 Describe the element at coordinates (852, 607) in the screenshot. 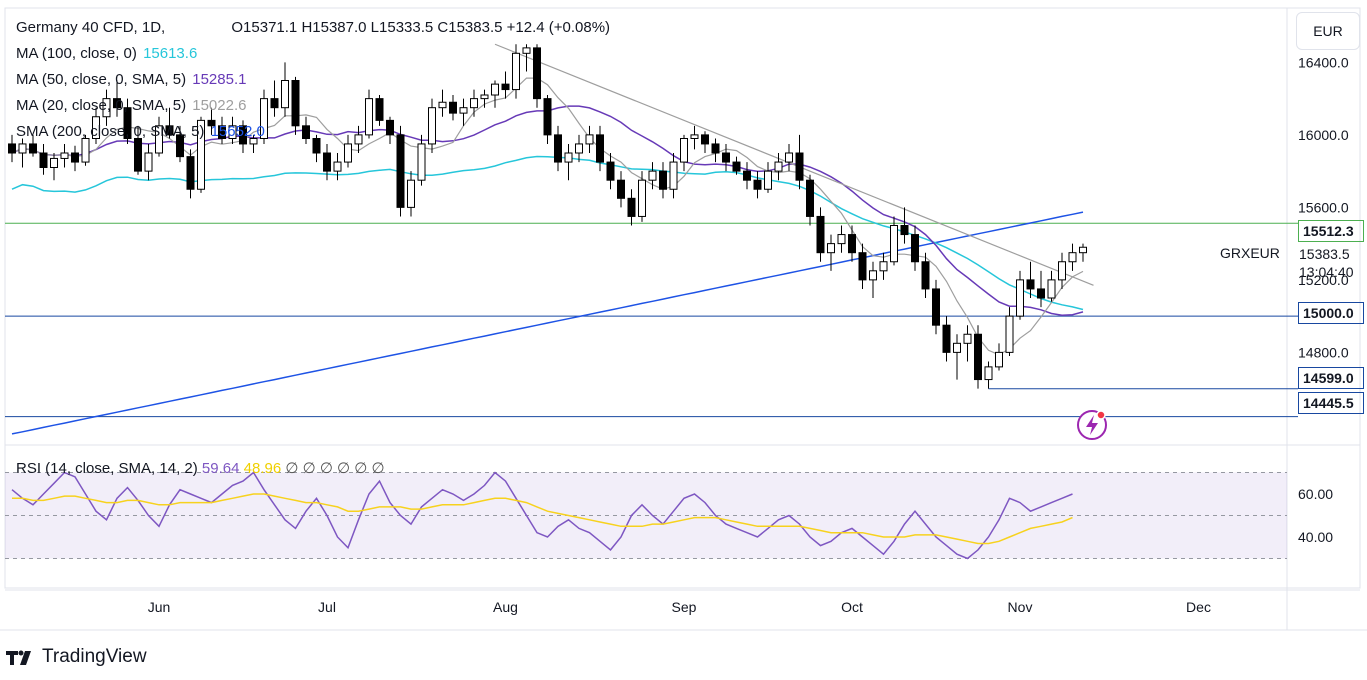

I see `time-tick-label: Oct` at that location.